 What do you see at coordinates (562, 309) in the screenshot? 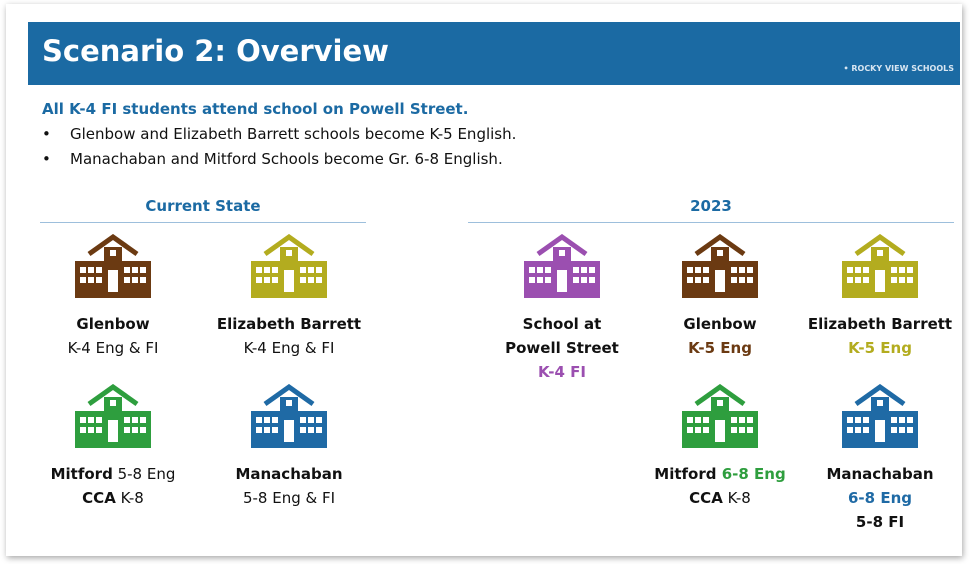
I see `school: School at Powell Street K-4 FI` at bounding box center [562, 309].